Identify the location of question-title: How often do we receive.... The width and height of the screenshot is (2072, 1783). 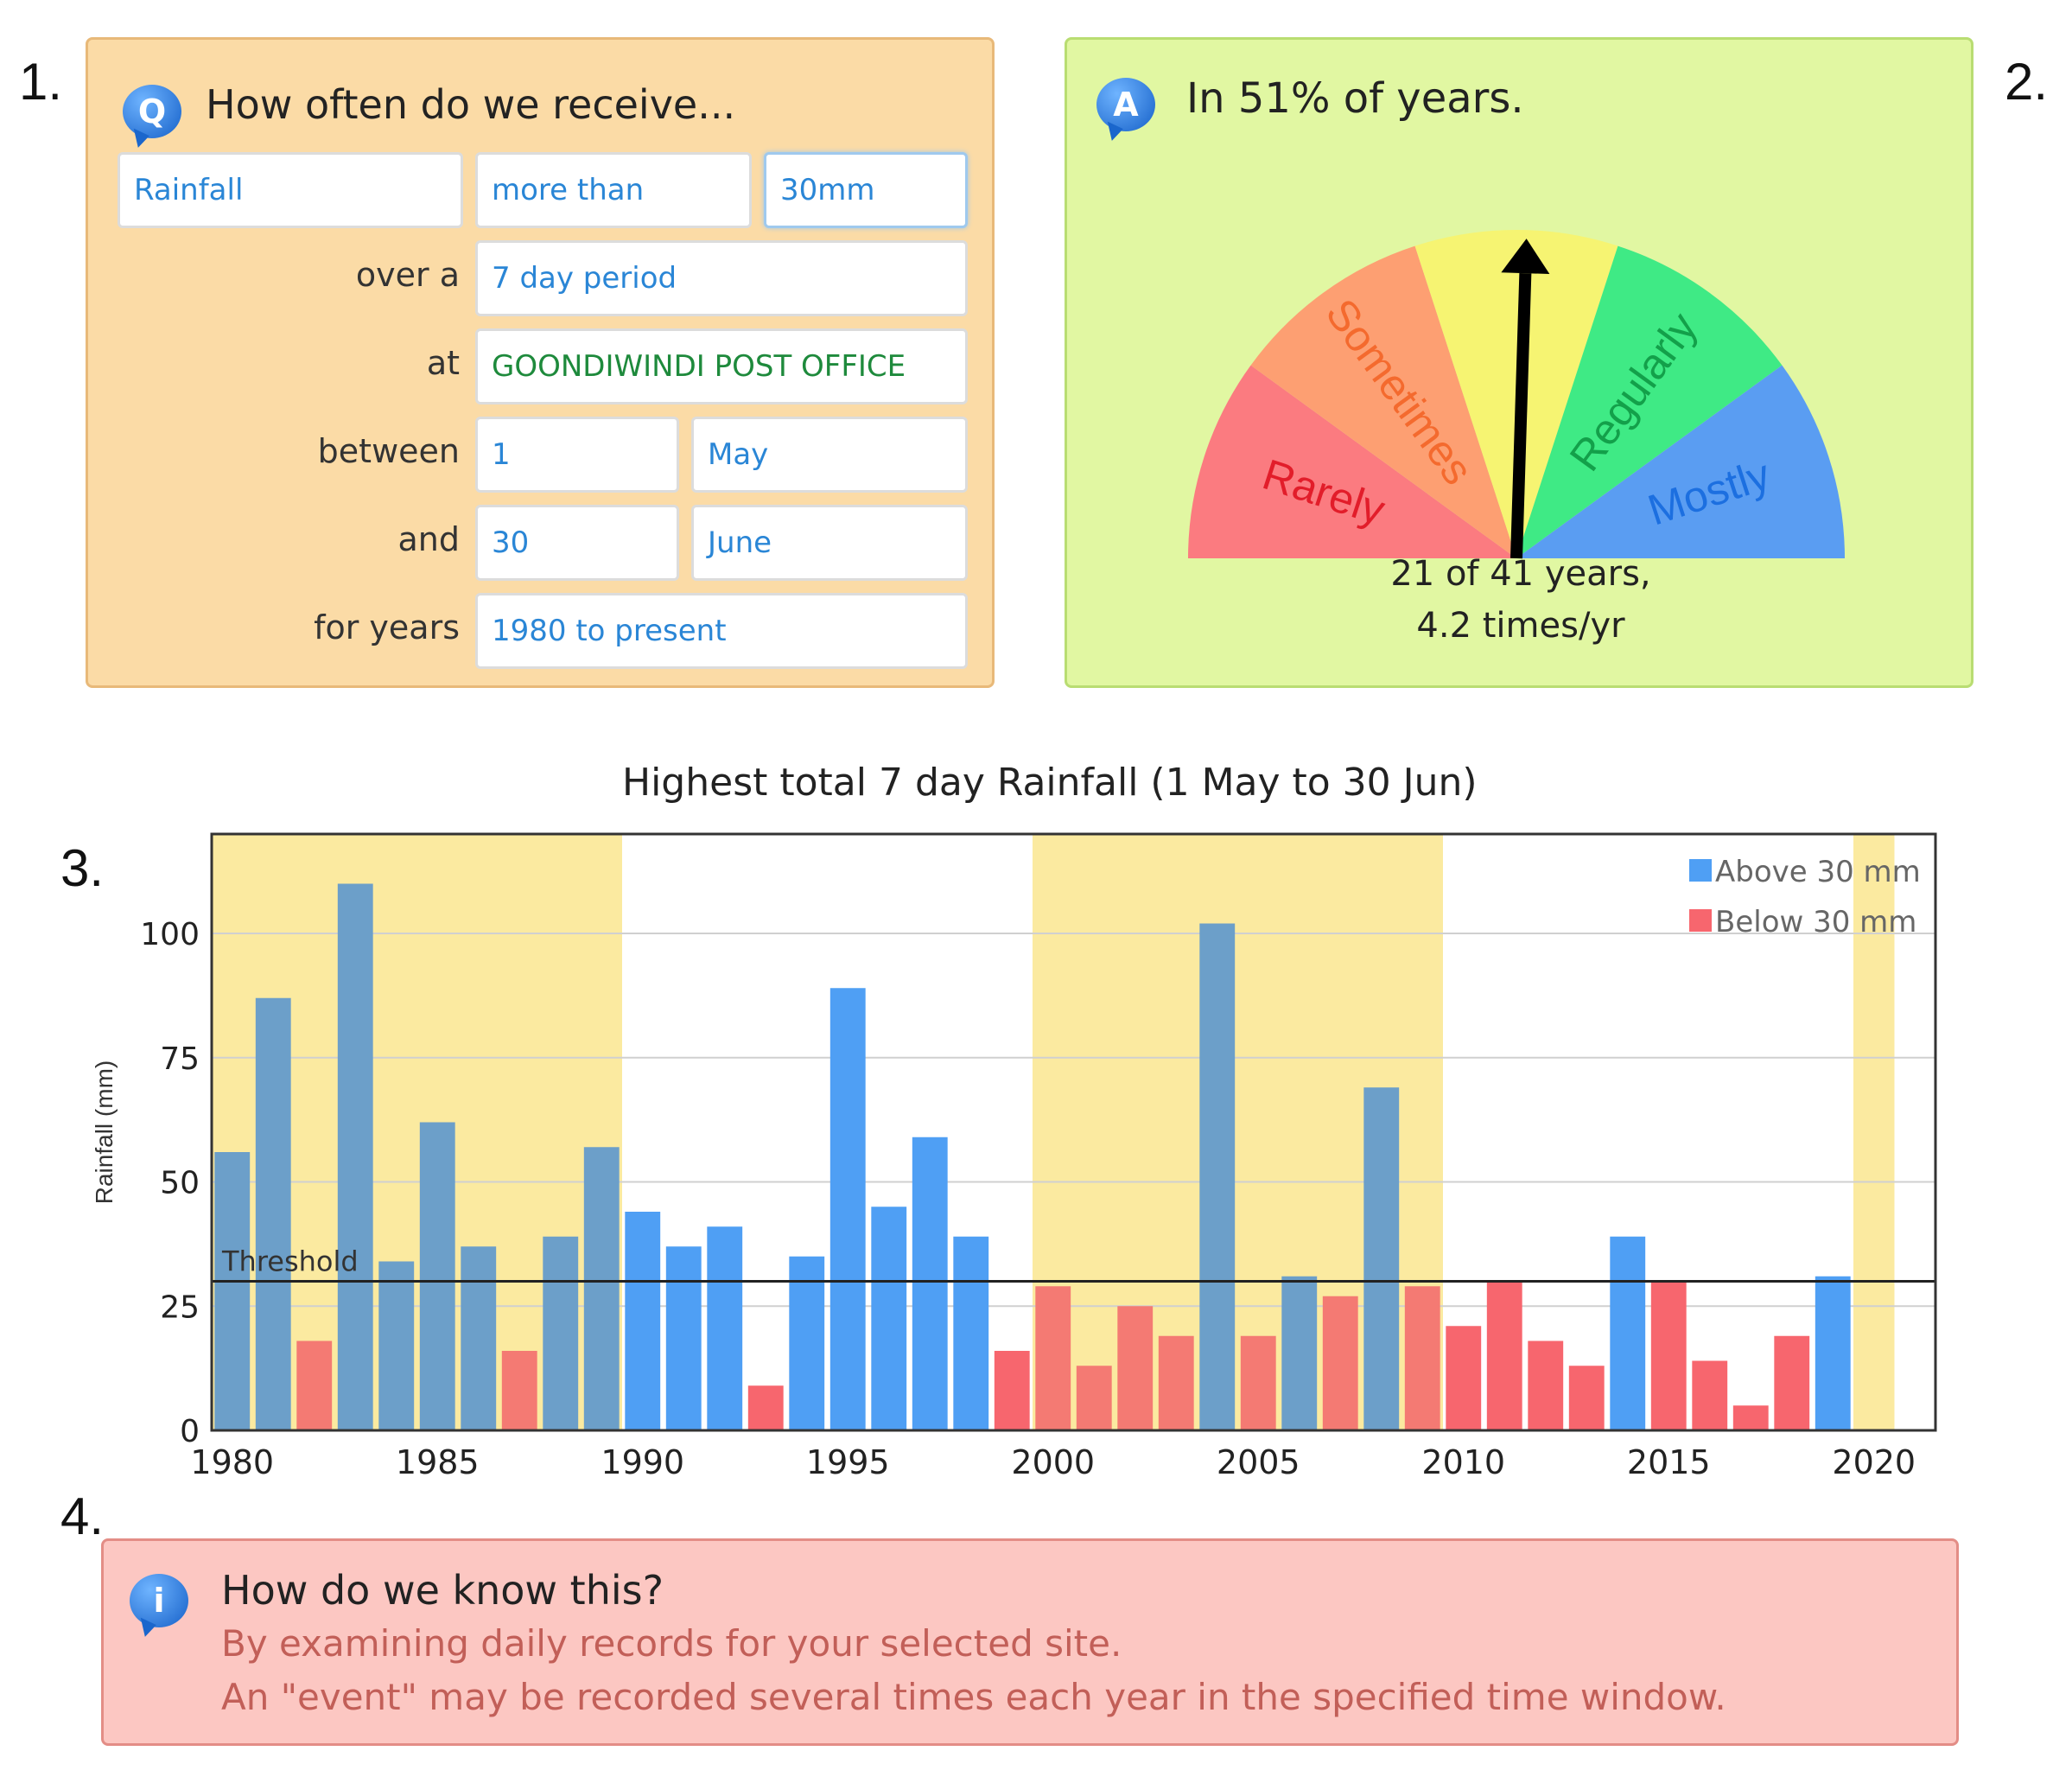
(471, 104).